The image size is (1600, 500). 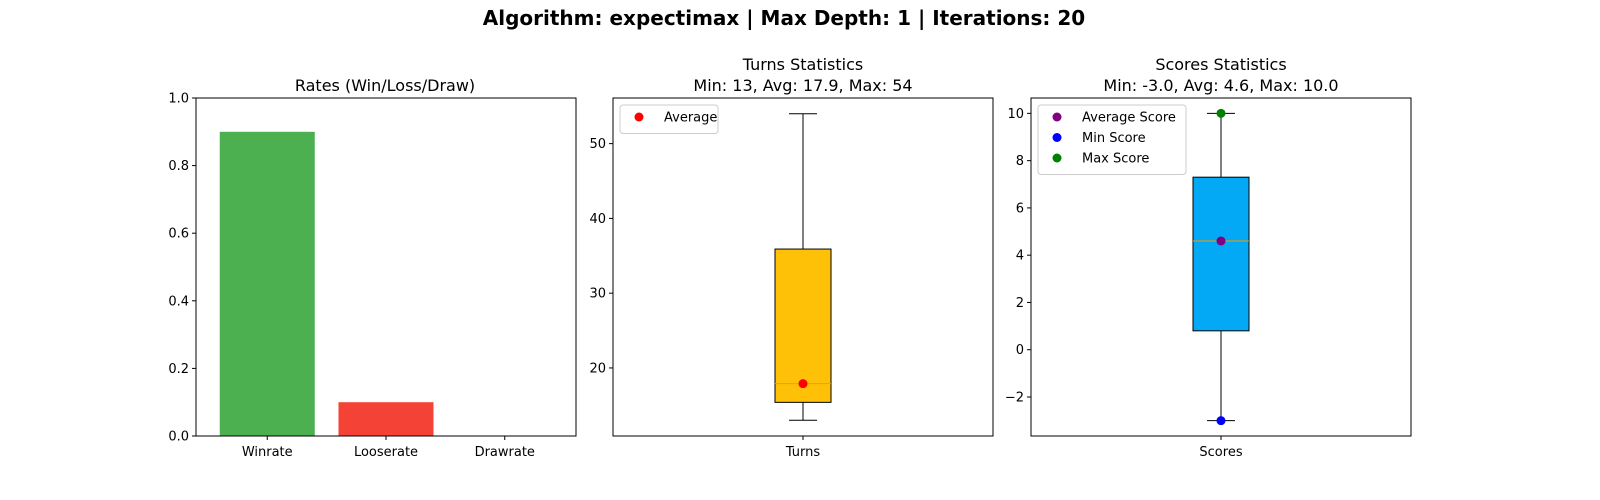 What do you see at coordinates (803, 325) in the screenshot?
I see `turns-box` at bounding box center [803, 325].